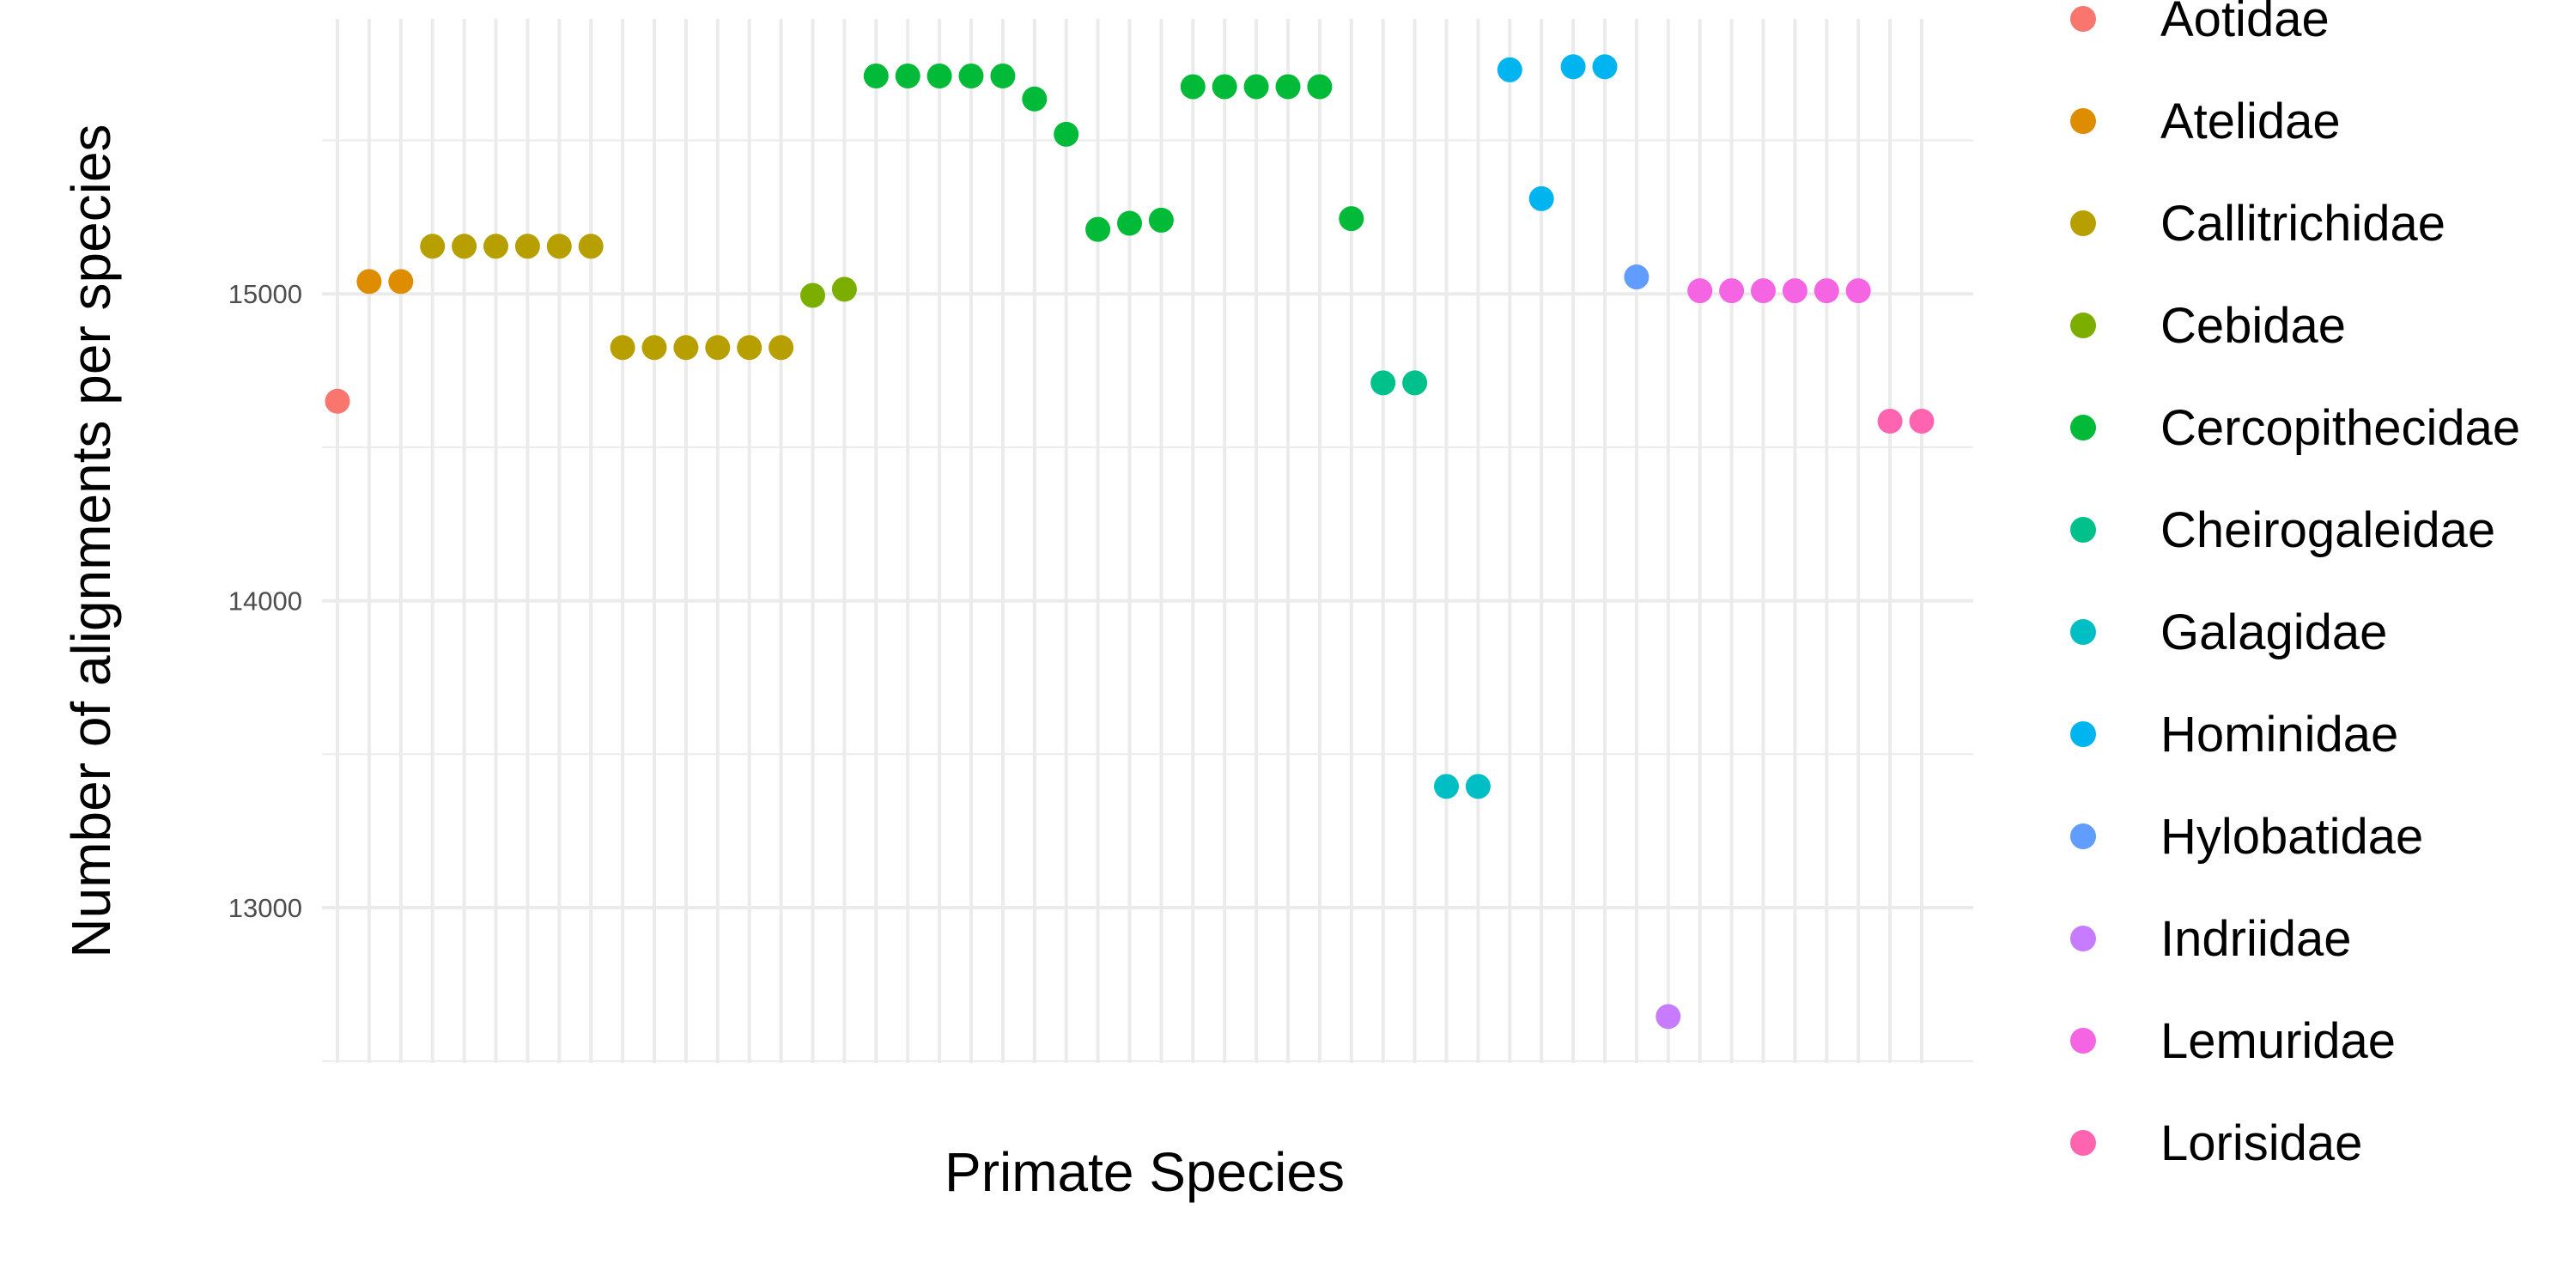  What do you see at coordinates (2340, 428) in the screenshot?
I see `legend-label: Cercopithecidae` at bounding box center [2340, 428].